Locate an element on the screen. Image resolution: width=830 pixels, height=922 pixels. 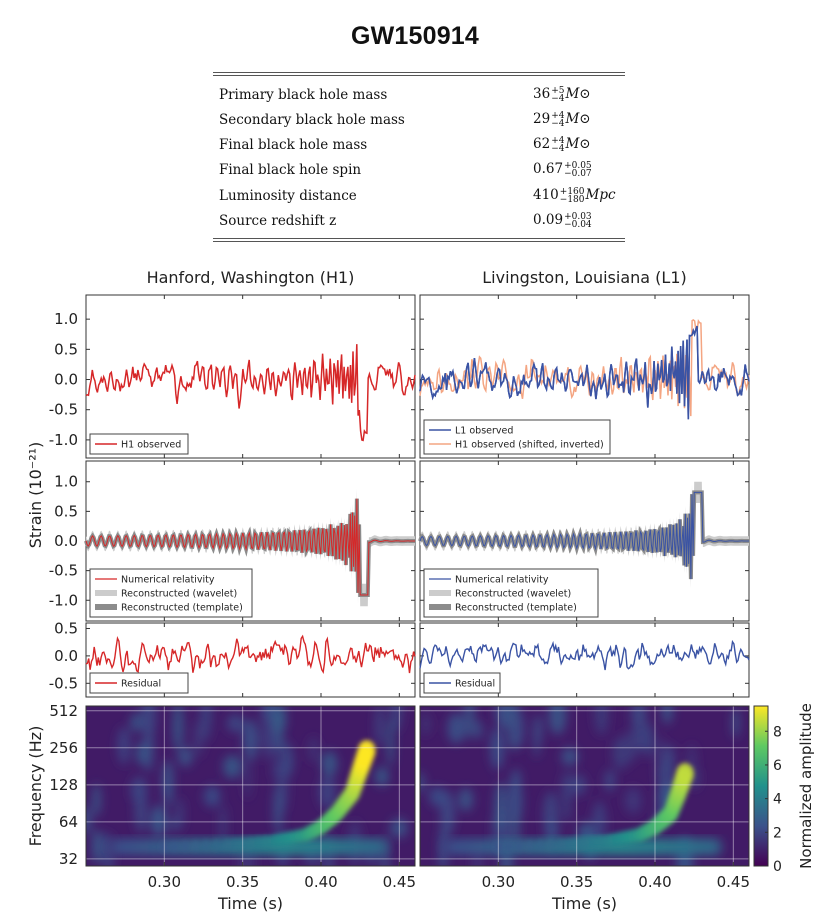
colorbar-tick-label: 0 is located at coordinates (777, 867).